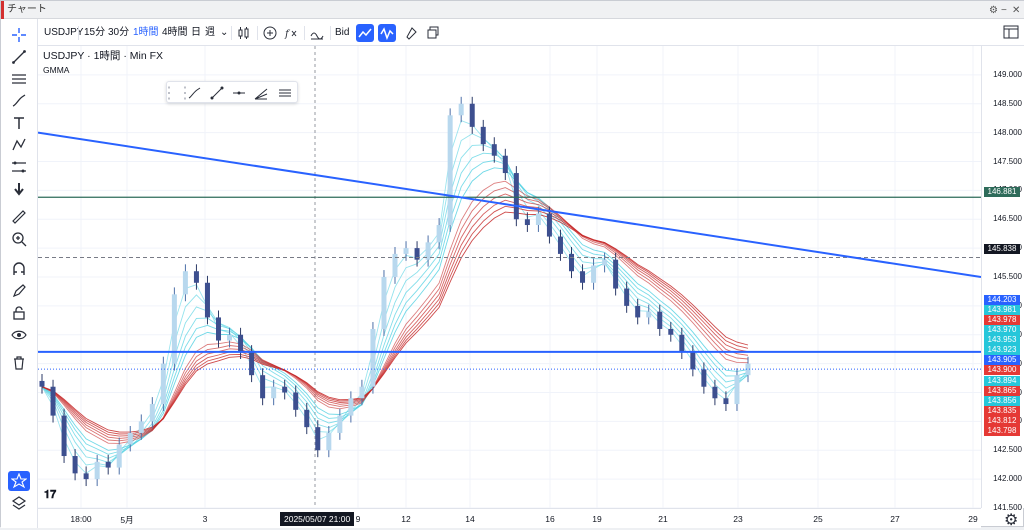 This screenshot has width=1024, height=530. Describe the element at coordinates (411, 33) in the screenshot. I see `bell-tilt-icon` at that location.